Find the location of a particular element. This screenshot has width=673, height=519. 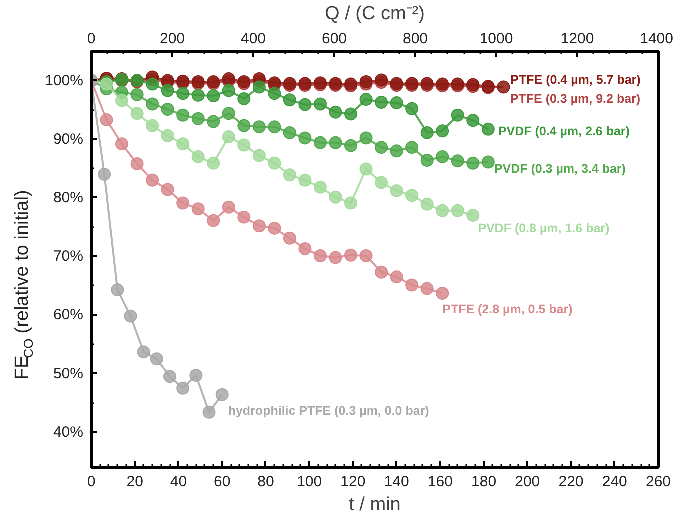

x-axis-title: t / min is located at coordinates (375, 505).